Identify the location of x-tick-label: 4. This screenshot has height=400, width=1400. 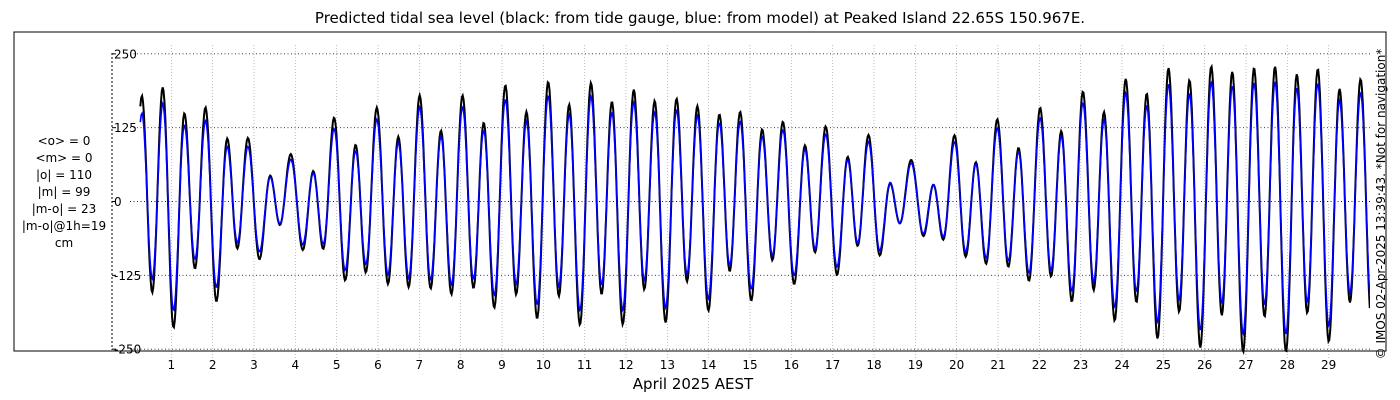
(296, 365).